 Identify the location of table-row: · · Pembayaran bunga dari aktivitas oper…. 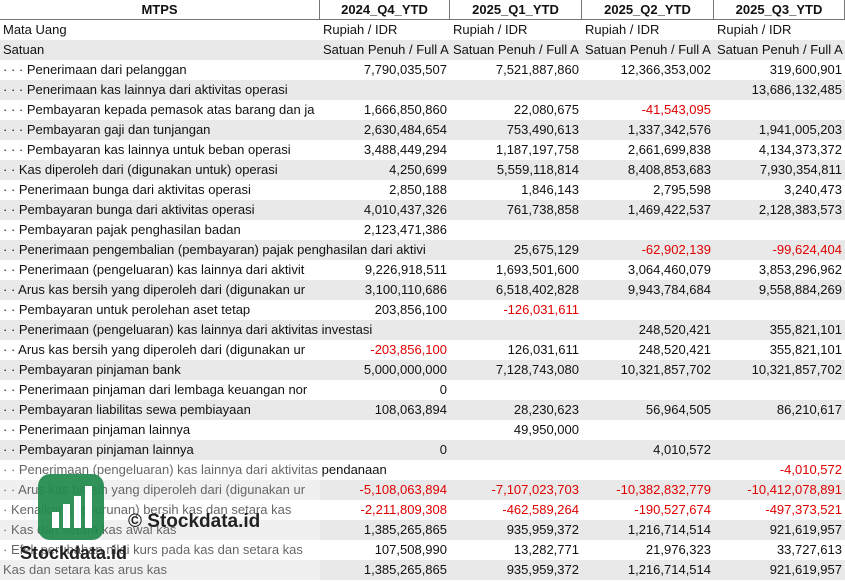
(422, 210).